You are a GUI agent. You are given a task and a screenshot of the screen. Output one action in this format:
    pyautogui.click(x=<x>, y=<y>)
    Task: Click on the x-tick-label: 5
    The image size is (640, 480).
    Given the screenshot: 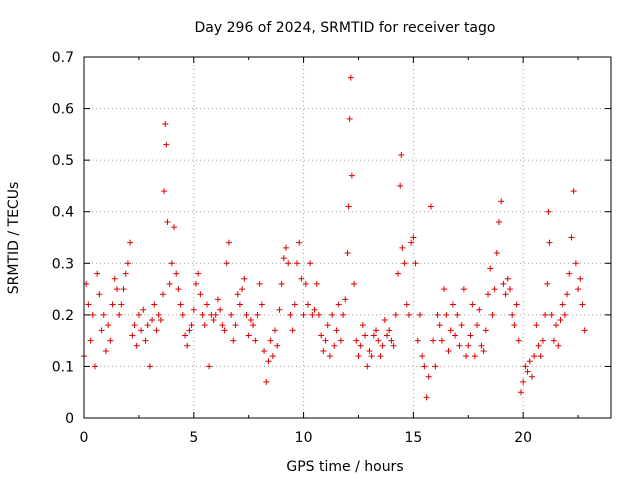 What is the action you would take?
    pyautogui.click(x=193, y=438)
    